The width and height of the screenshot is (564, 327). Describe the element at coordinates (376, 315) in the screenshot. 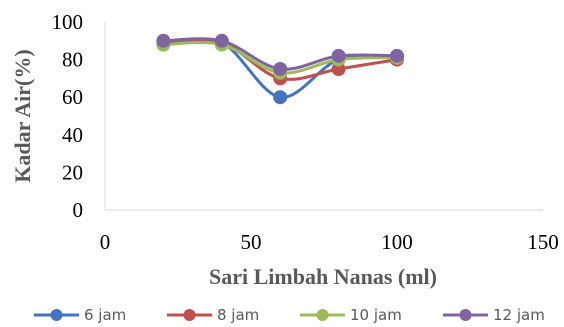

I see `legend-label: 10 jam` at that location.